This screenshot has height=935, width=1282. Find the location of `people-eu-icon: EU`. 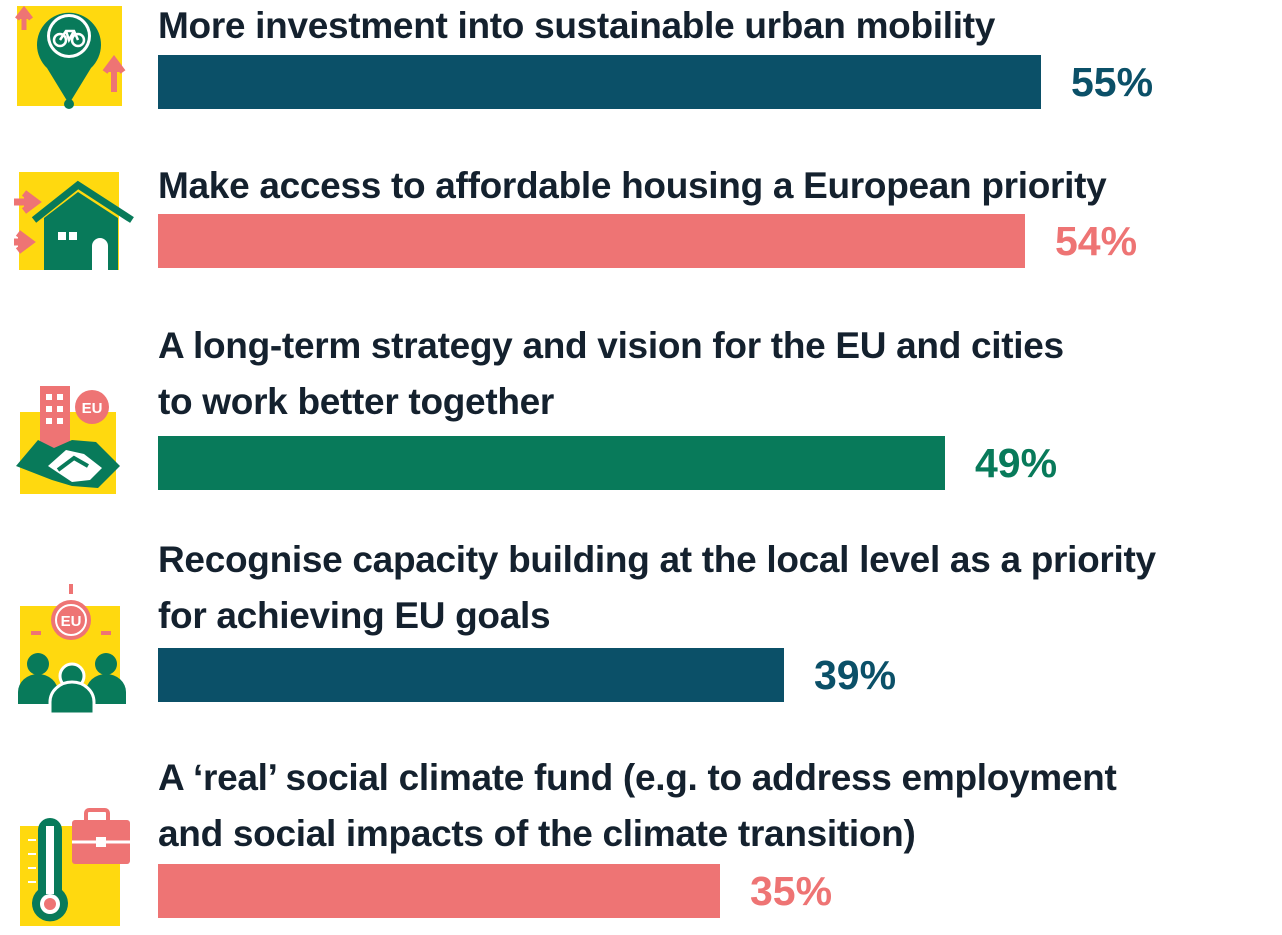

people-eu-icon: EU is located at coordinates (74, 648).